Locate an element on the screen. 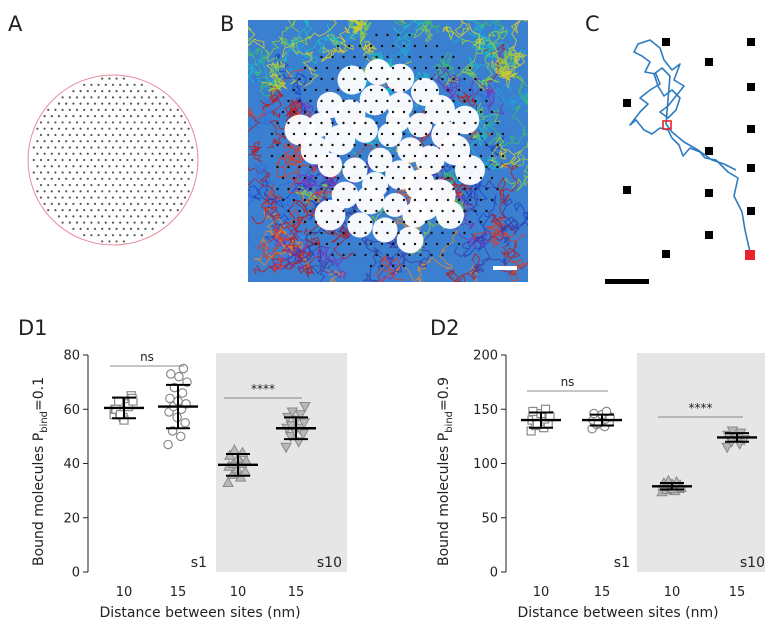 This screenshot has width=768, height=628. y-tick-label: 100 is located at coordinates (485, 464).